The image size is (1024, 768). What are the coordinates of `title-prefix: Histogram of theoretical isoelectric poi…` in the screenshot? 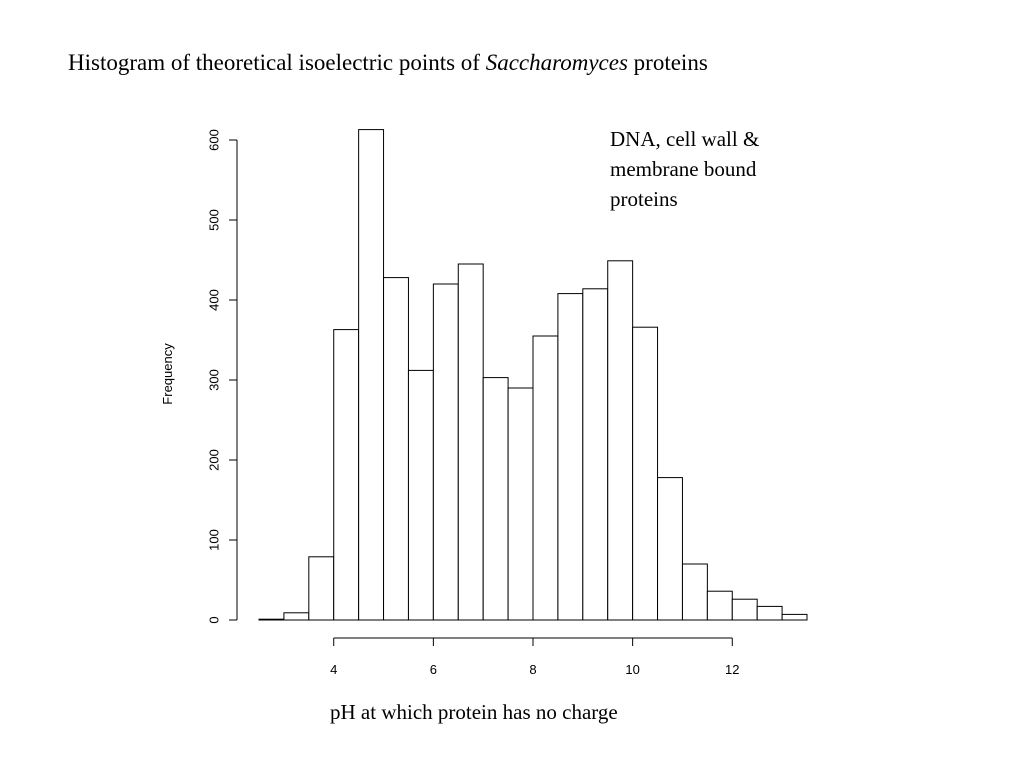 It's located at (277, 62).